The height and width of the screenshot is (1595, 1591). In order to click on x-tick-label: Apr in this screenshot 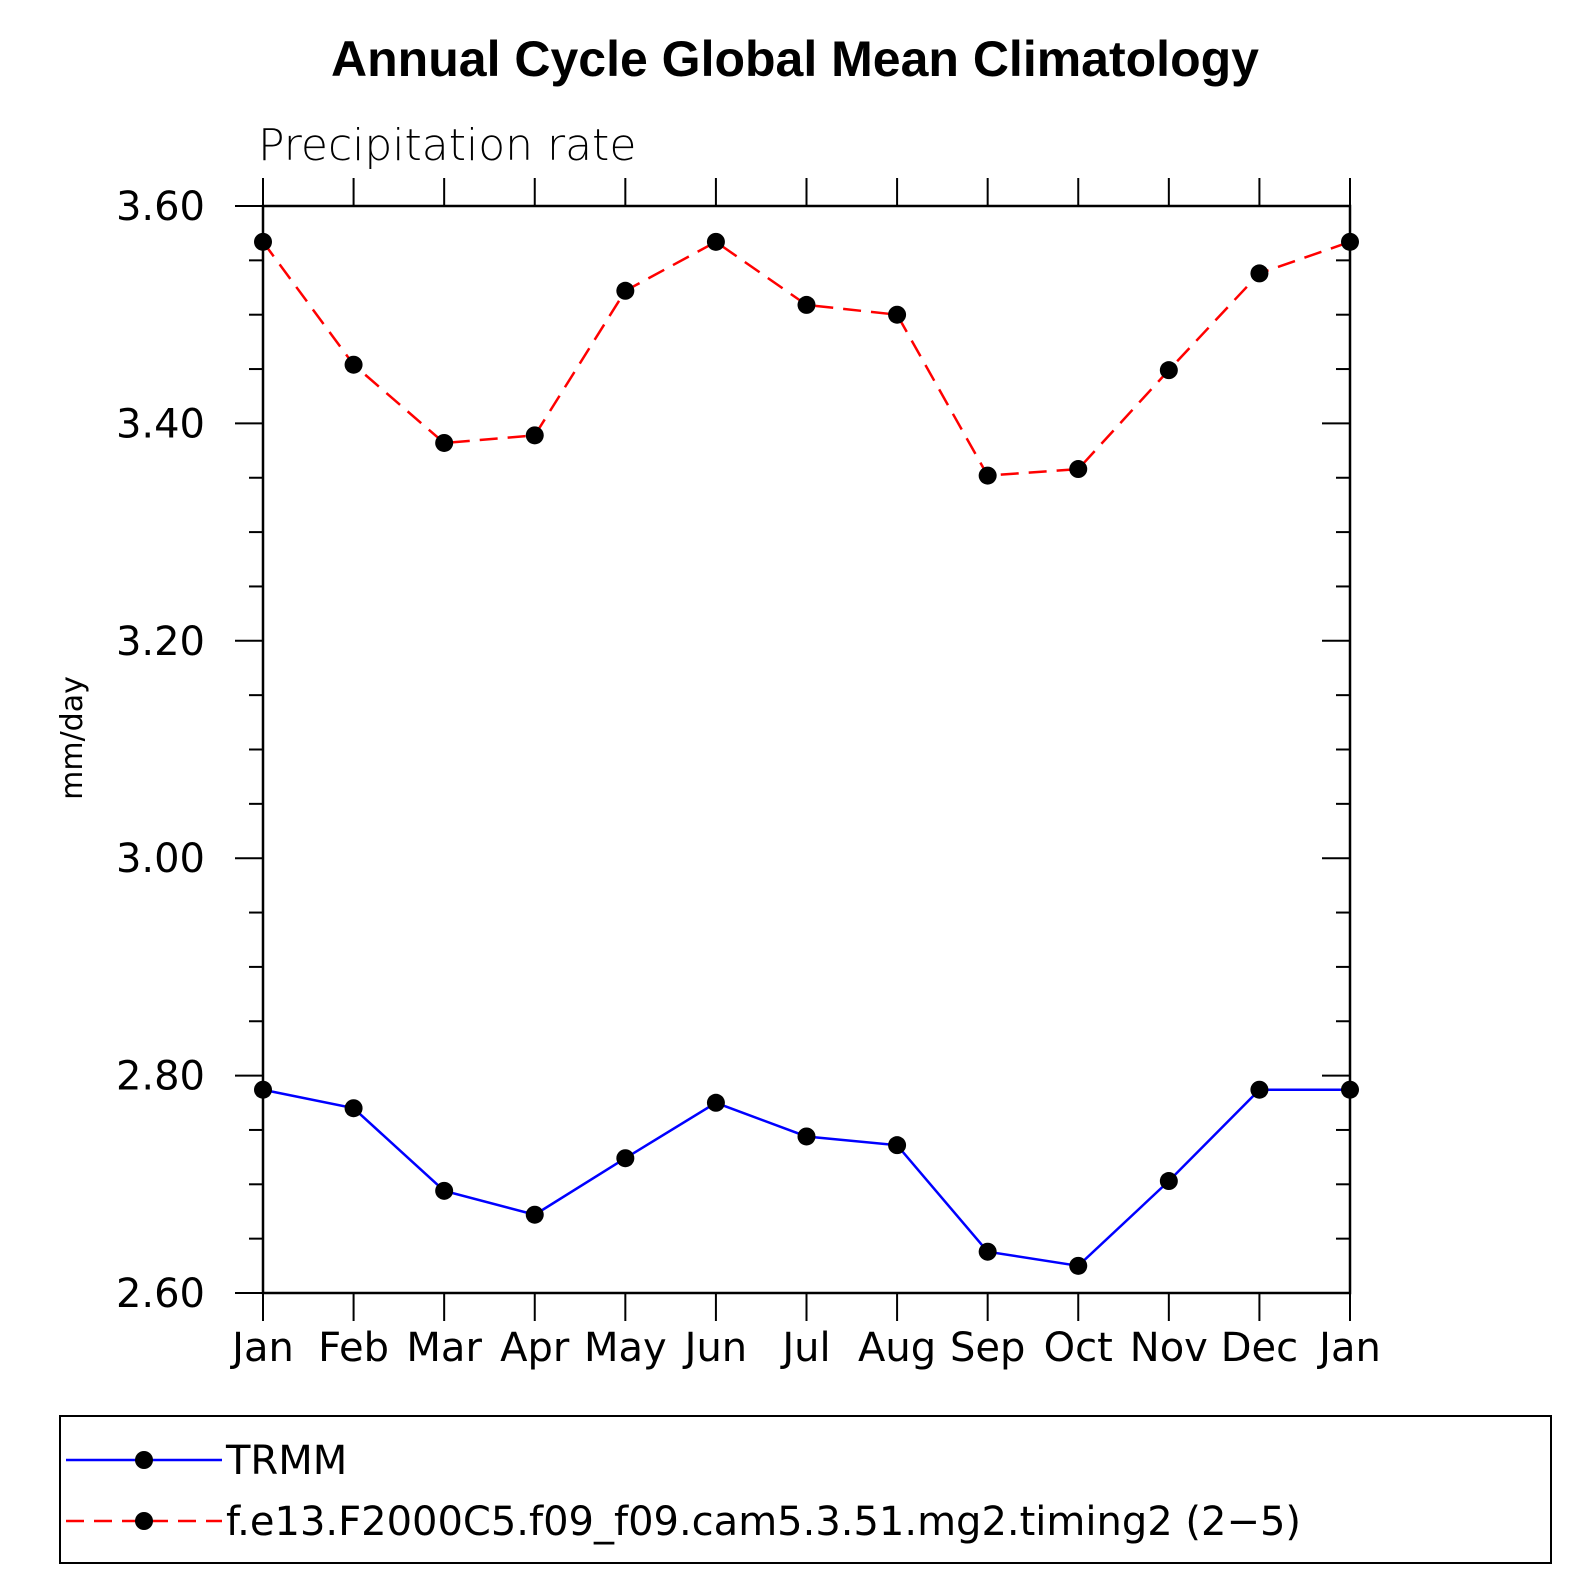, I will do `click(535, 1348)`.